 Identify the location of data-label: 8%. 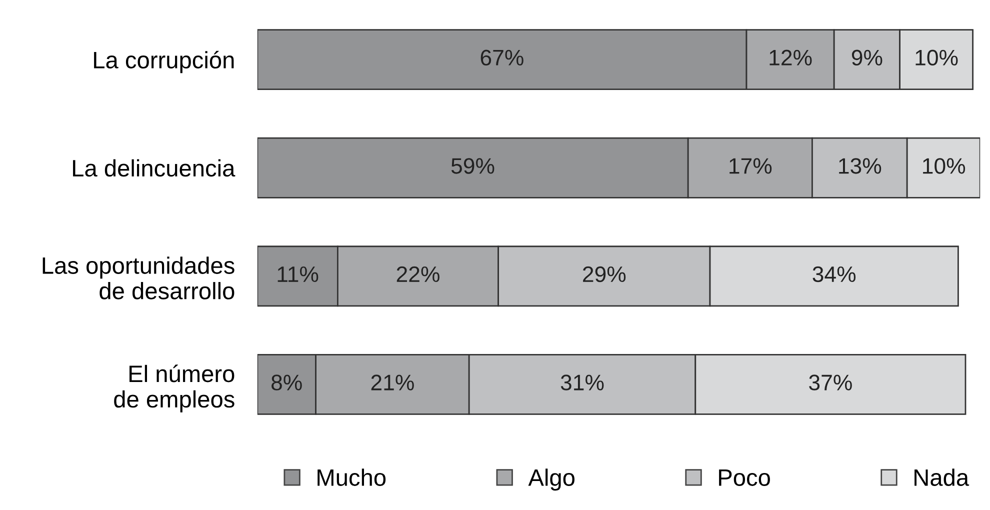
(287, 382).